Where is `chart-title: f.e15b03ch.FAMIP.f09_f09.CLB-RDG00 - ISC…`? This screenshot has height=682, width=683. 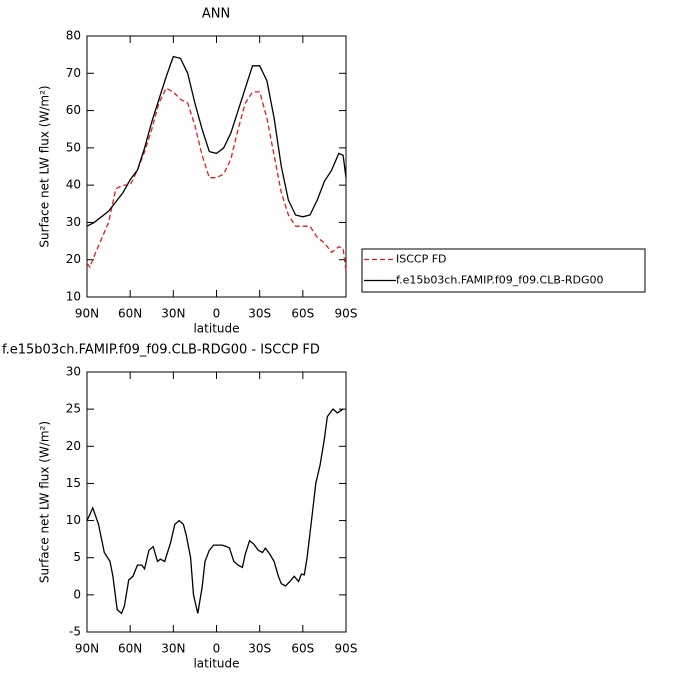
chart-title: f.e15b03ch.FAMIP.f09_f09.CLB-RDG00 - ISC… is located at coordinates (161, 350).